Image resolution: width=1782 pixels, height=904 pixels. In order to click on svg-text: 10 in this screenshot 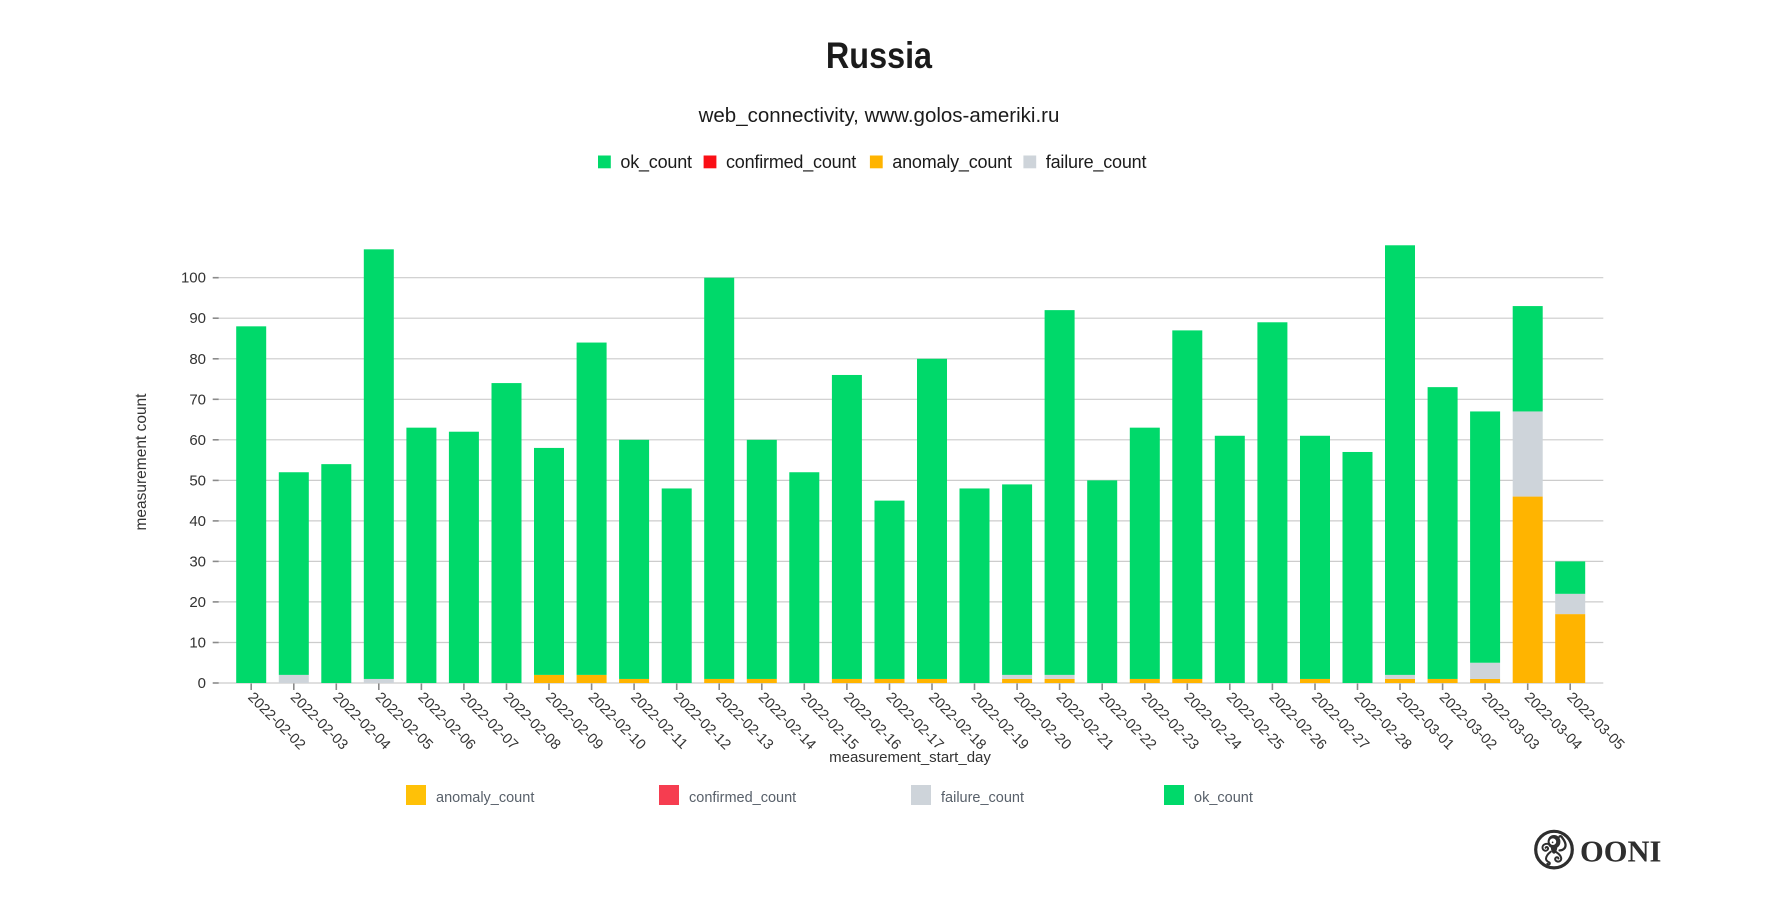, I will do `click(197, 643)`.